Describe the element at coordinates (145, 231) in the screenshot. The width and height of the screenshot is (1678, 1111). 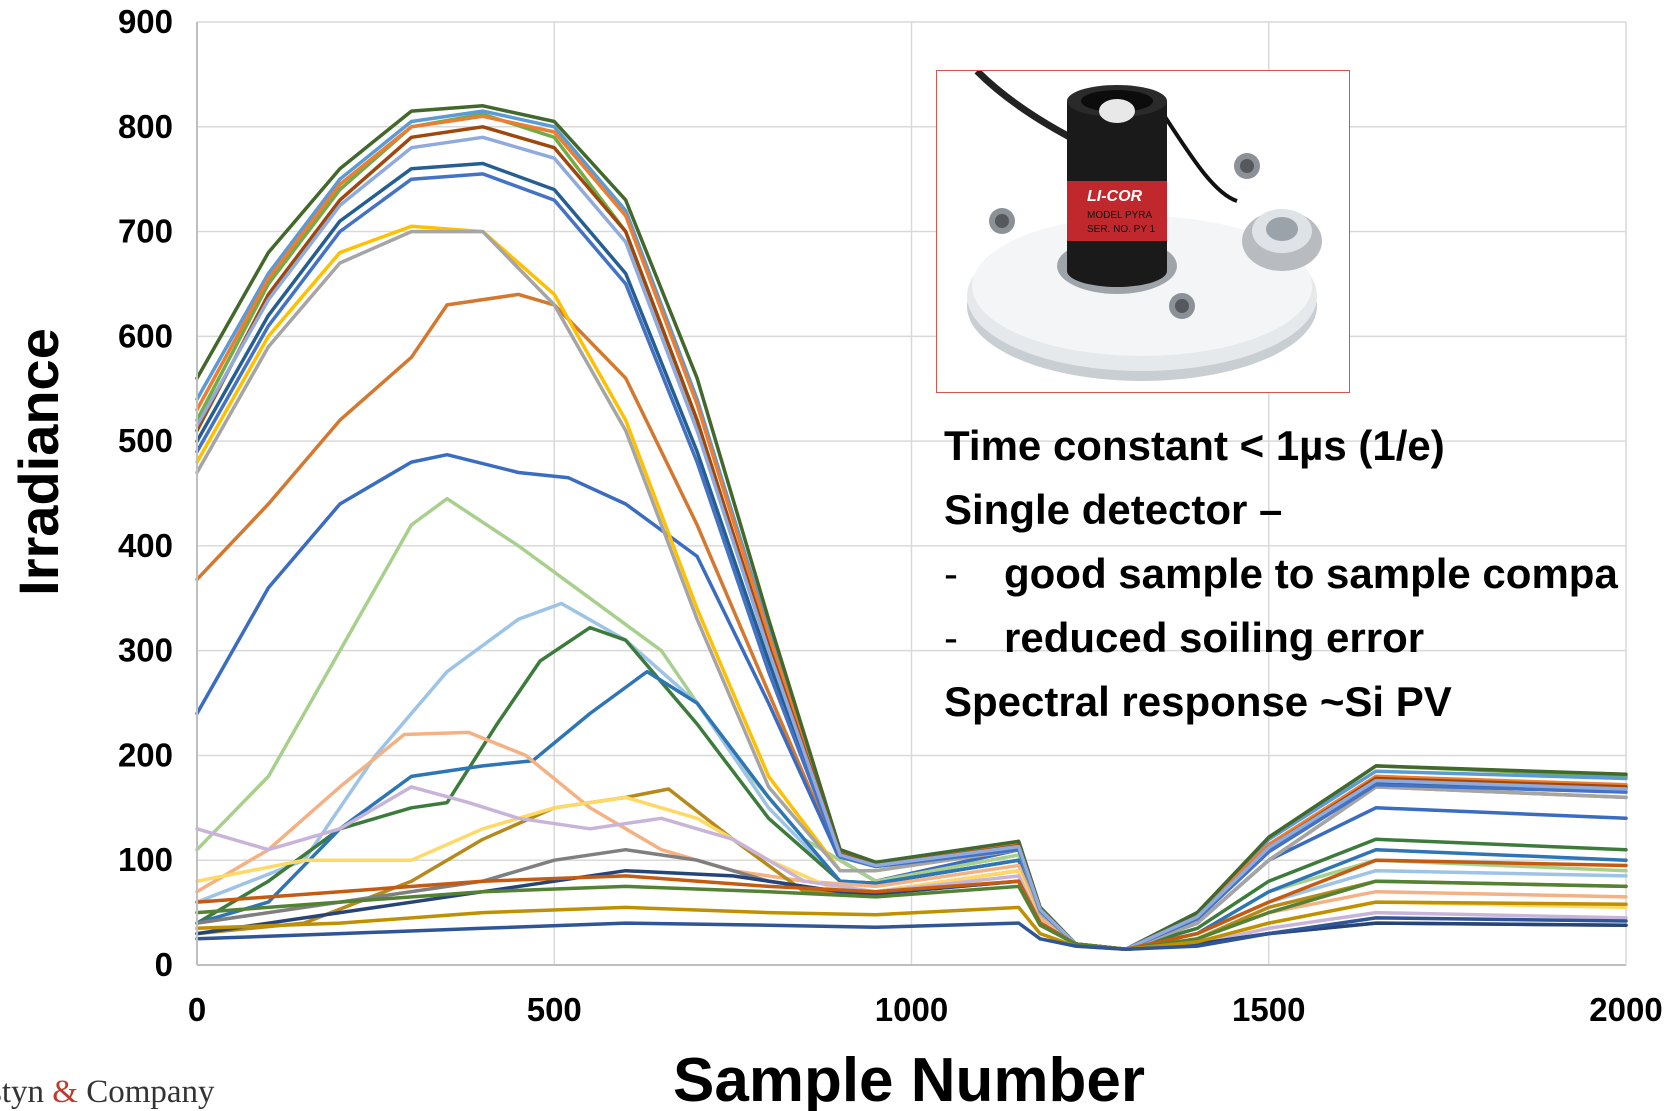
I see `y-tick-label: 700` at that location.